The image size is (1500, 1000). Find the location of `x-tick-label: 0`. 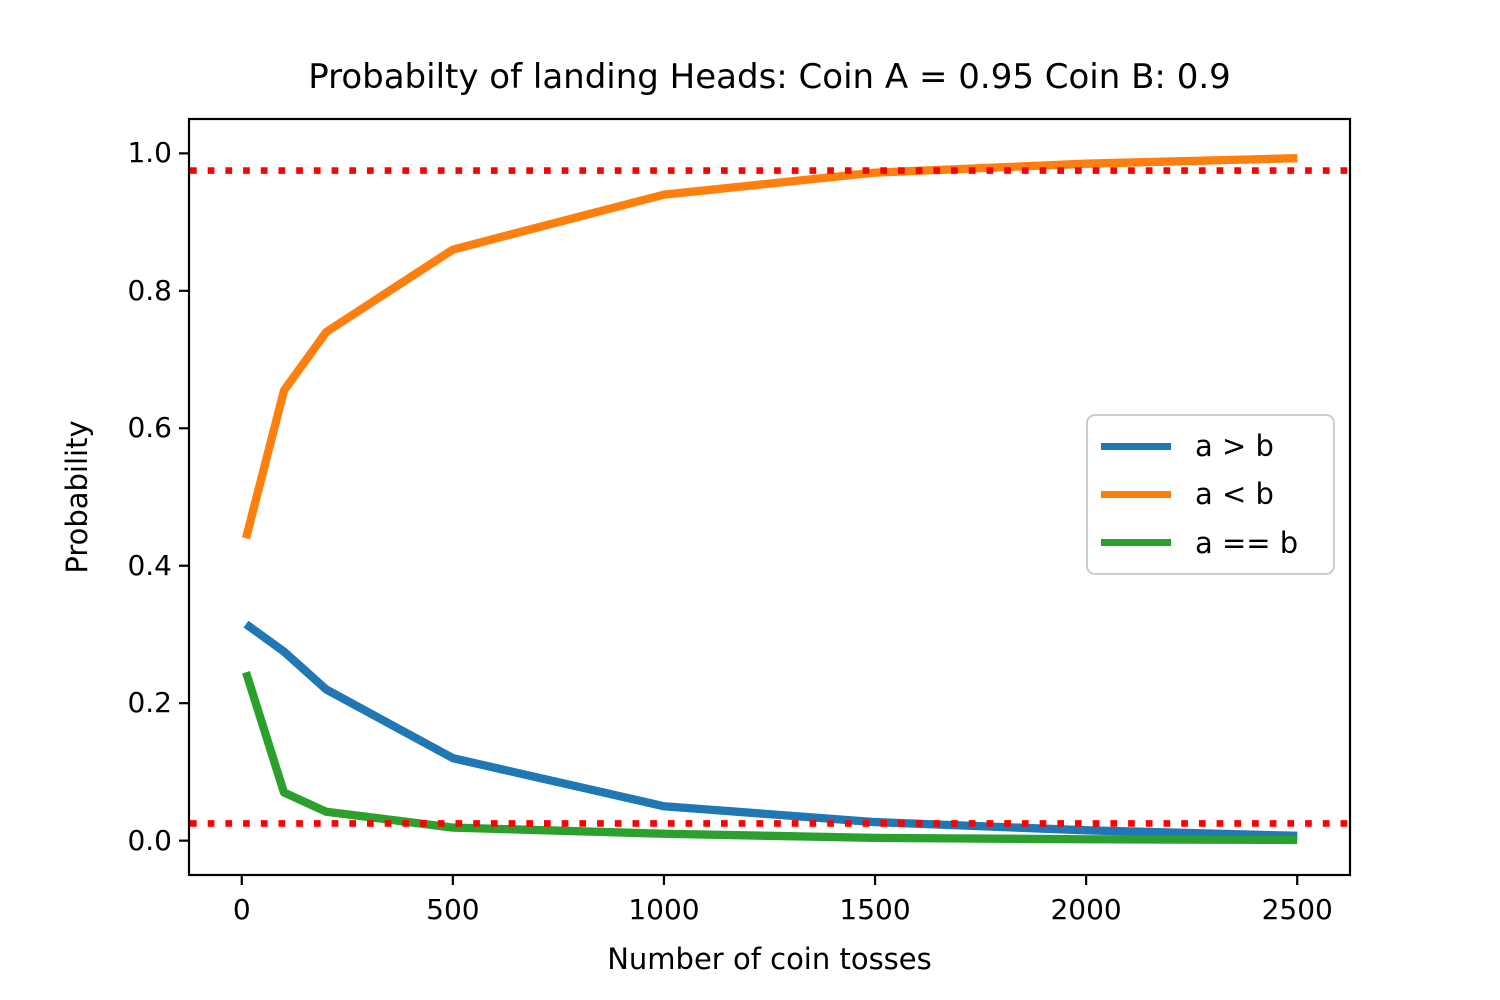

x-tick-label: 0 is located at coordinates (241, 909).